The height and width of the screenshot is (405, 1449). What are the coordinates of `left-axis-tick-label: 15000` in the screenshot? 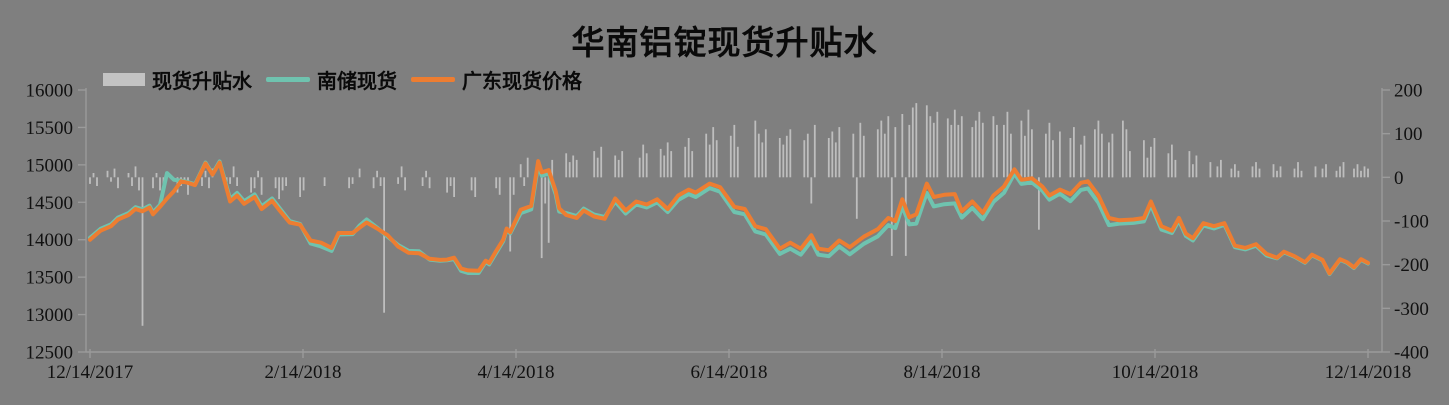 It's located at (50, 165).